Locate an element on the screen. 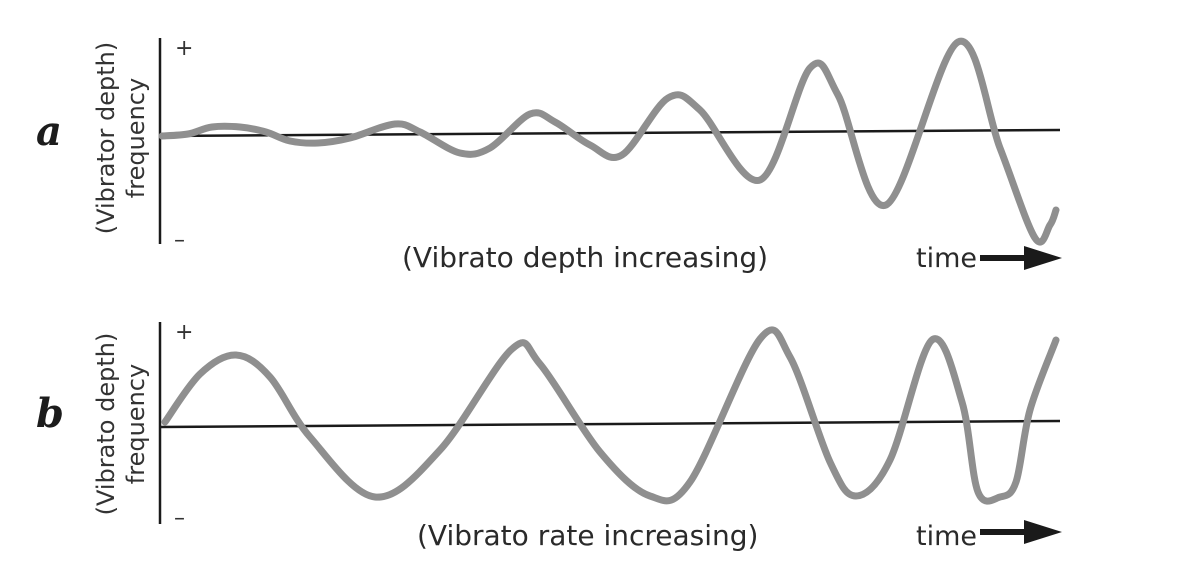 The height and width of the screenshot is (565, 1200). panel-letter-b: b is located at coordinates (50, 413).